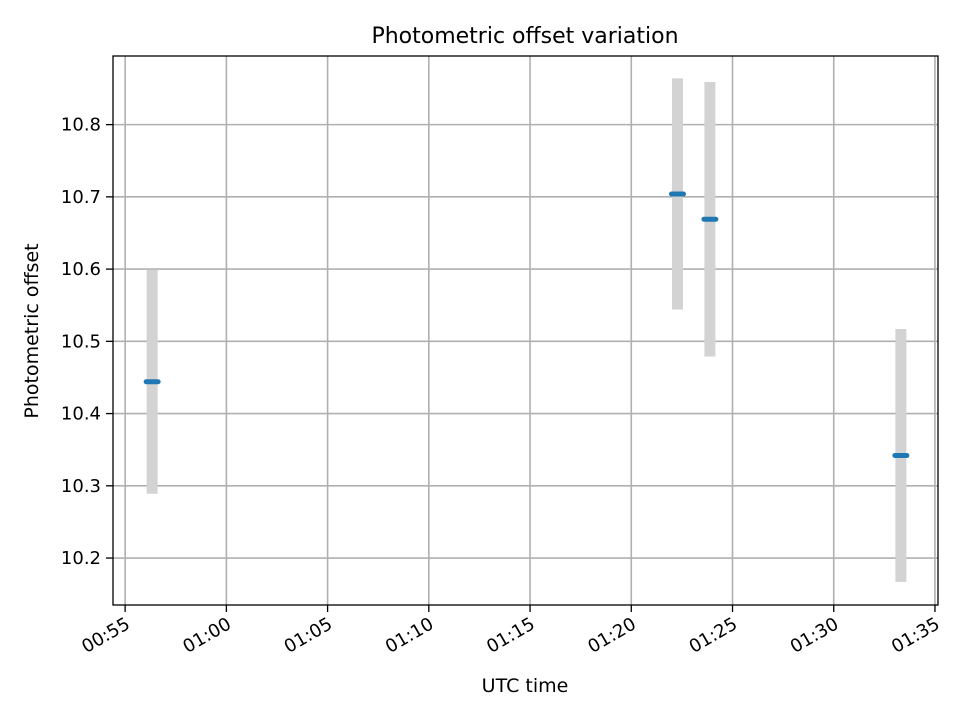 The height and width of the screenshot is (724, 960). Describe the element at coordinates (81, 414) in the screenshot. I see `y-tick-label: 10.4` at that location.